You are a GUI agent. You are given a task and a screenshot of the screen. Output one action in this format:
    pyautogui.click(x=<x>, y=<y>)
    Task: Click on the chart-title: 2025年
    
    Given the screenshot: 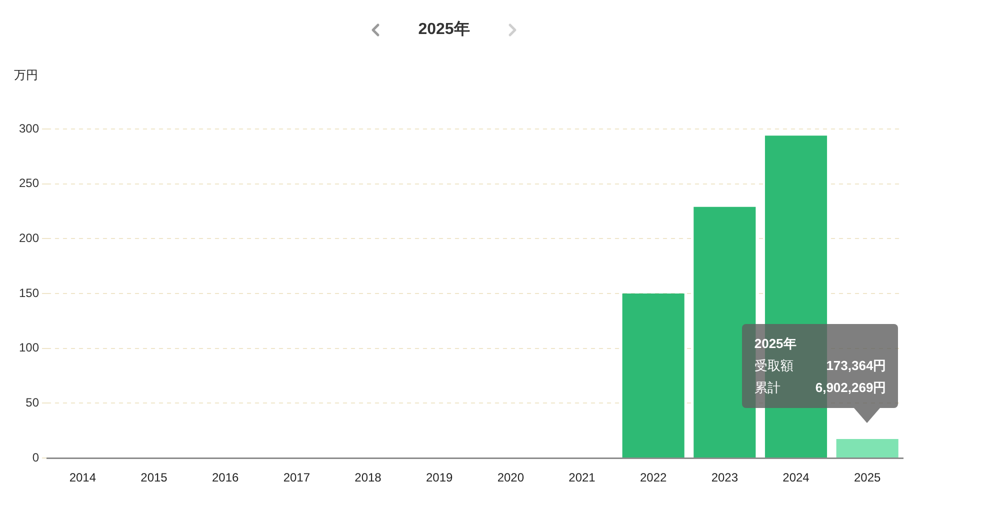 What is the action you would take?
    pyautogui.click(x=444, y=30)
    